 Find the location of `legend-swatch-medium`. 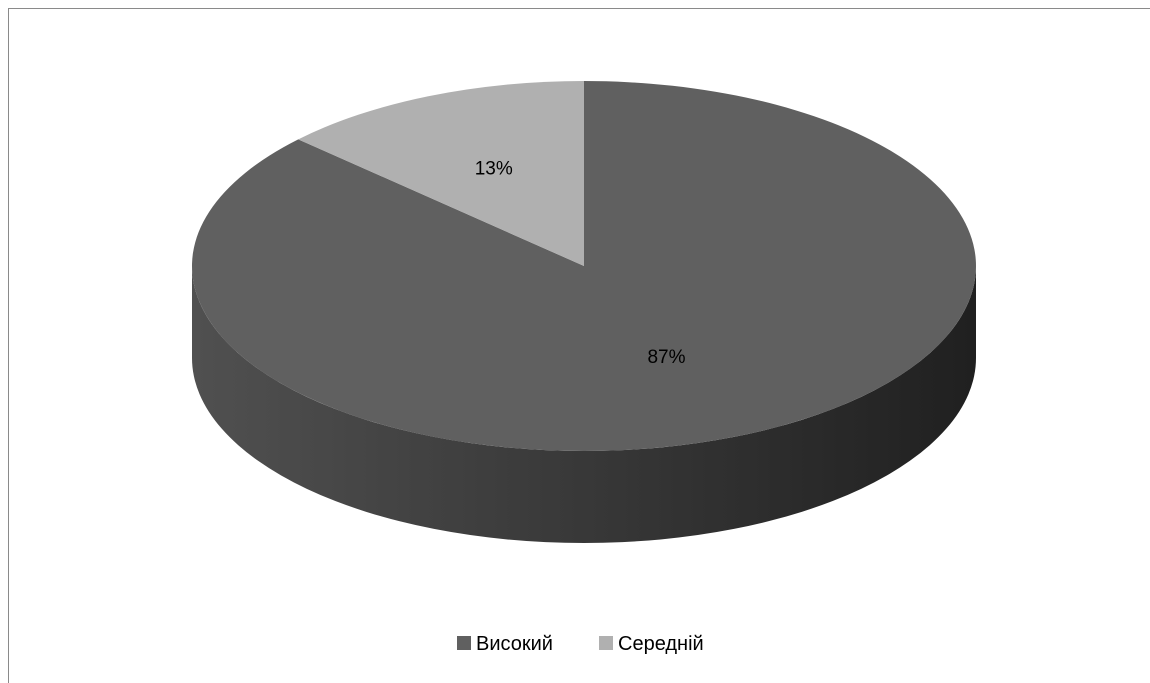

legend-swatch-medium is located at coordinates (606, 643).